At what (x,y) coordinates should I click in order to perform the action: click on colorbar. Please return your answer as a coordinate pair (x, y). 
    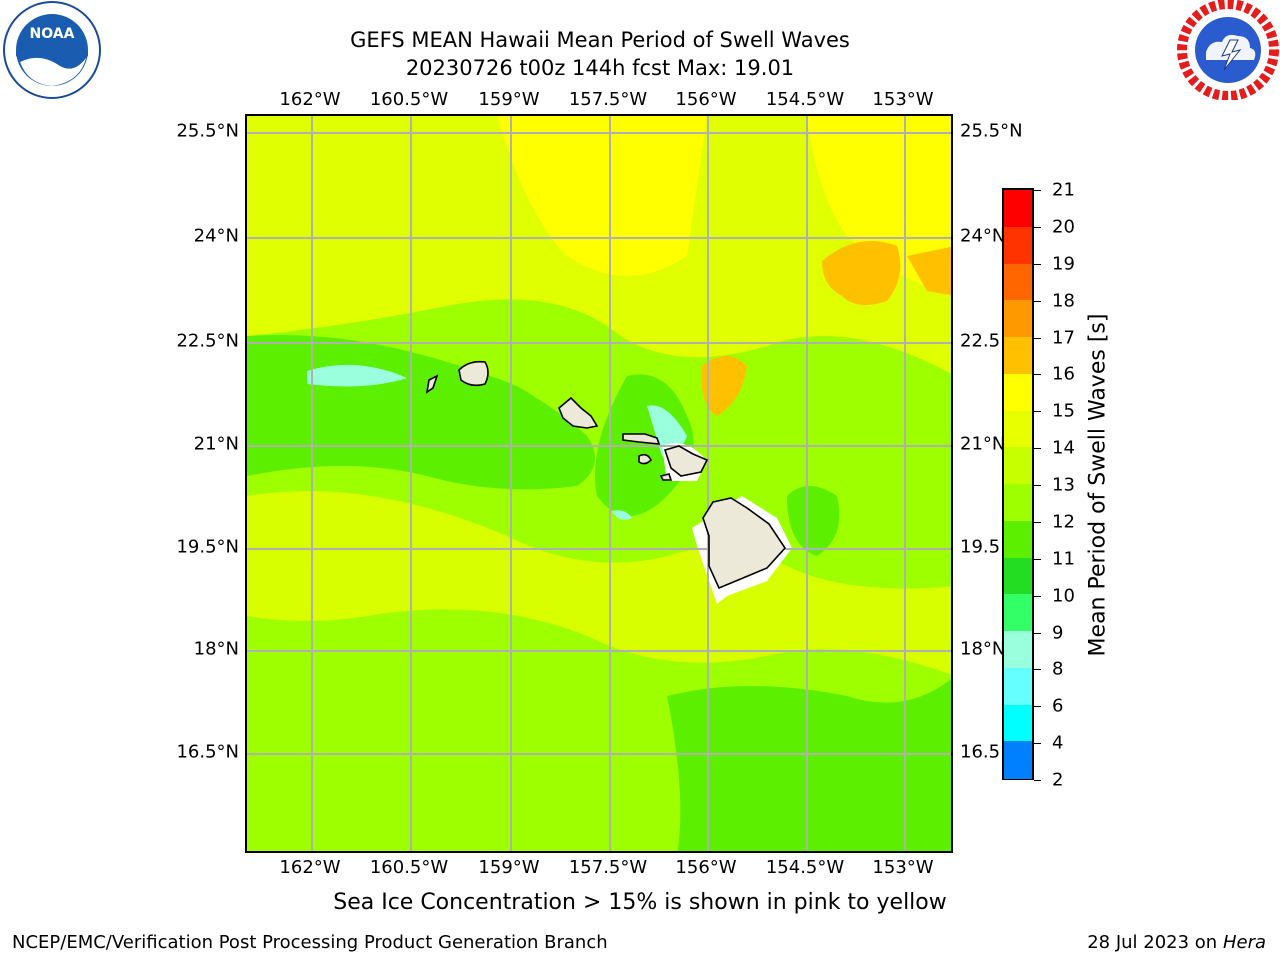
    Looking at the image, I should click on (1018, 484).